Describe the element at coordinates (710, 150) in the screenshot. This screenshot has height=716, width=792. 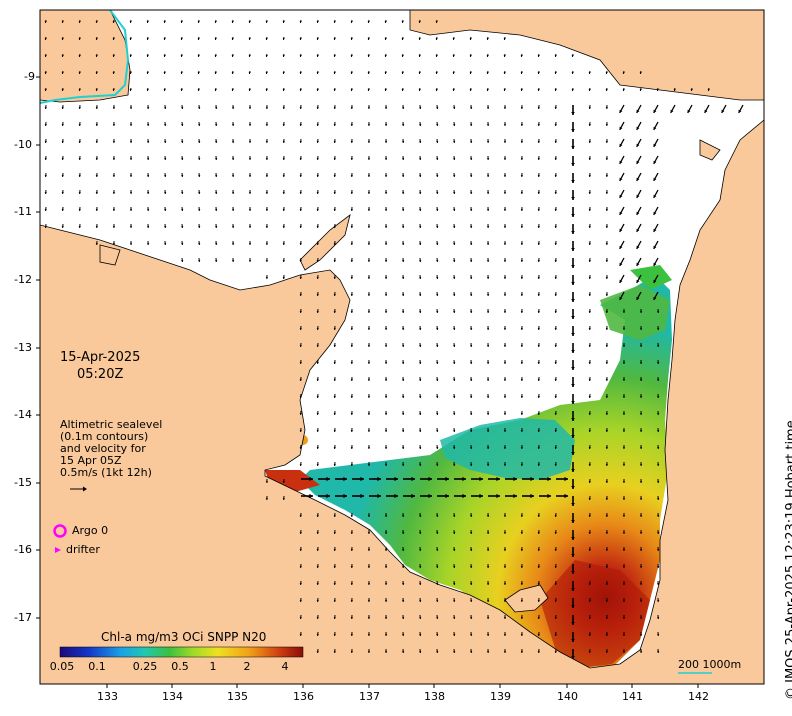
I see `torres-islands` at that location.